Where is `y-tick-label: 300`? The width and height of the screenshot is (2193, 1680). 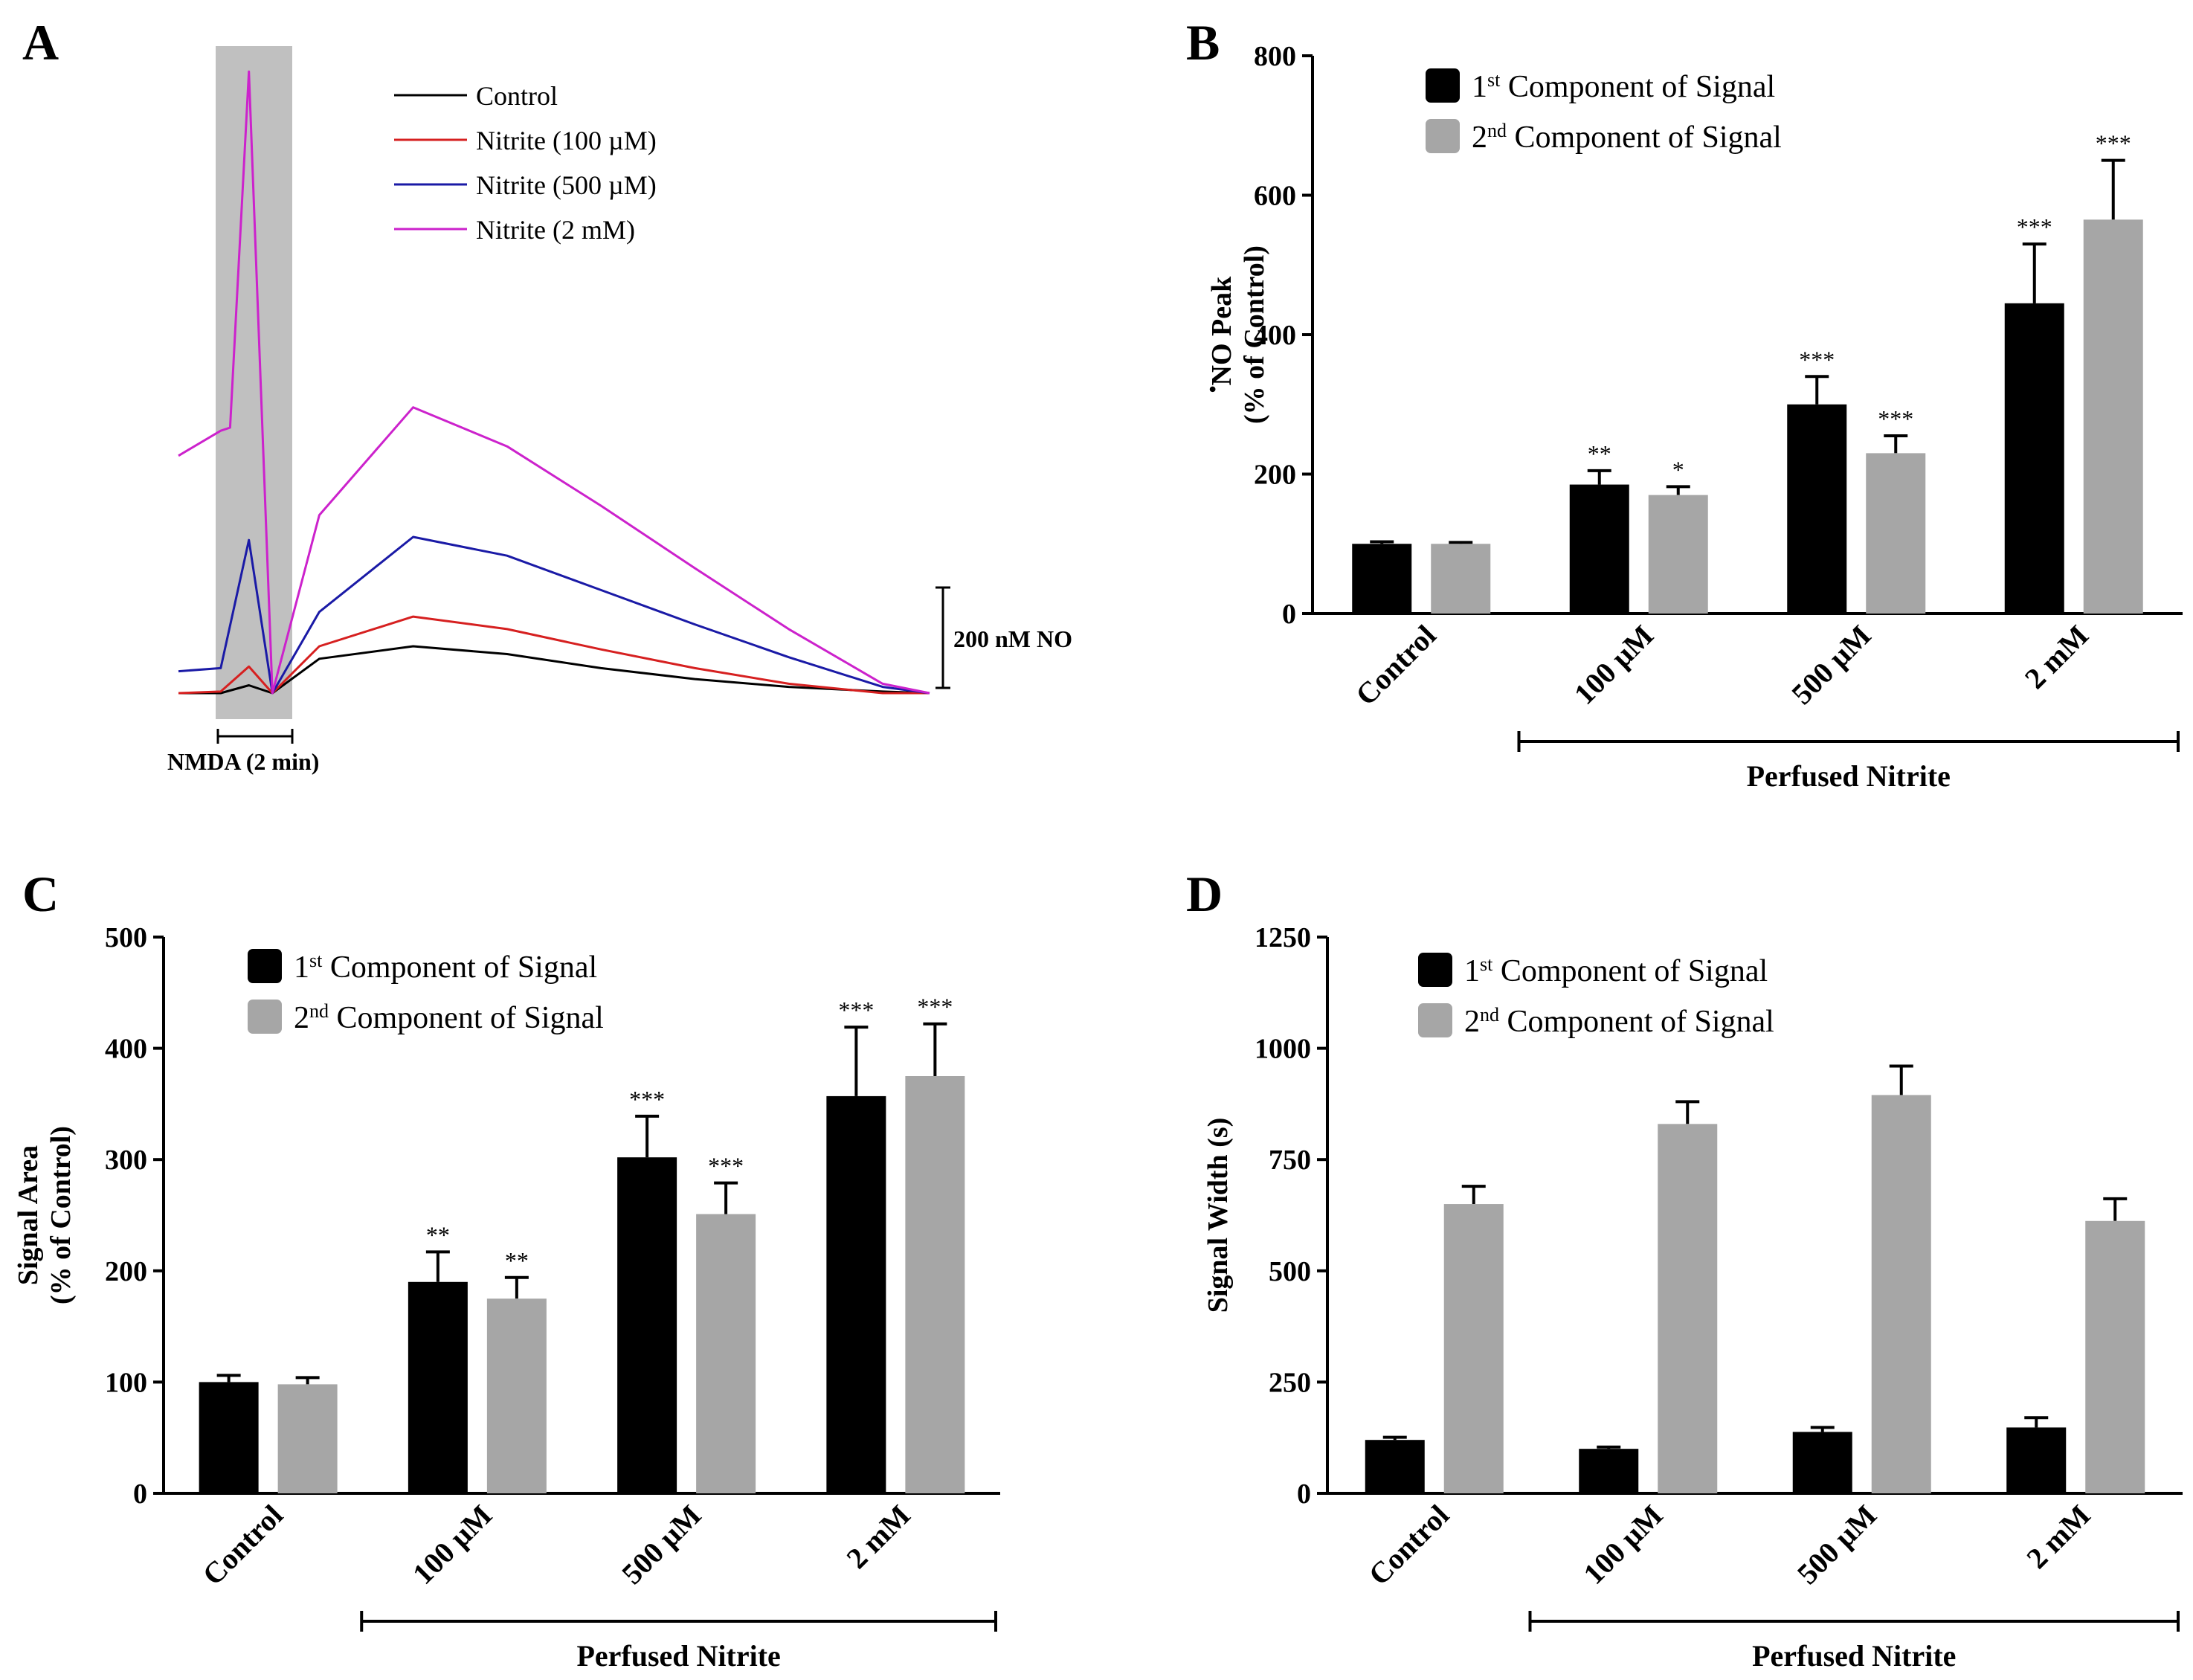 y-tick-label: 300 is located at coordinates (126, 1161).